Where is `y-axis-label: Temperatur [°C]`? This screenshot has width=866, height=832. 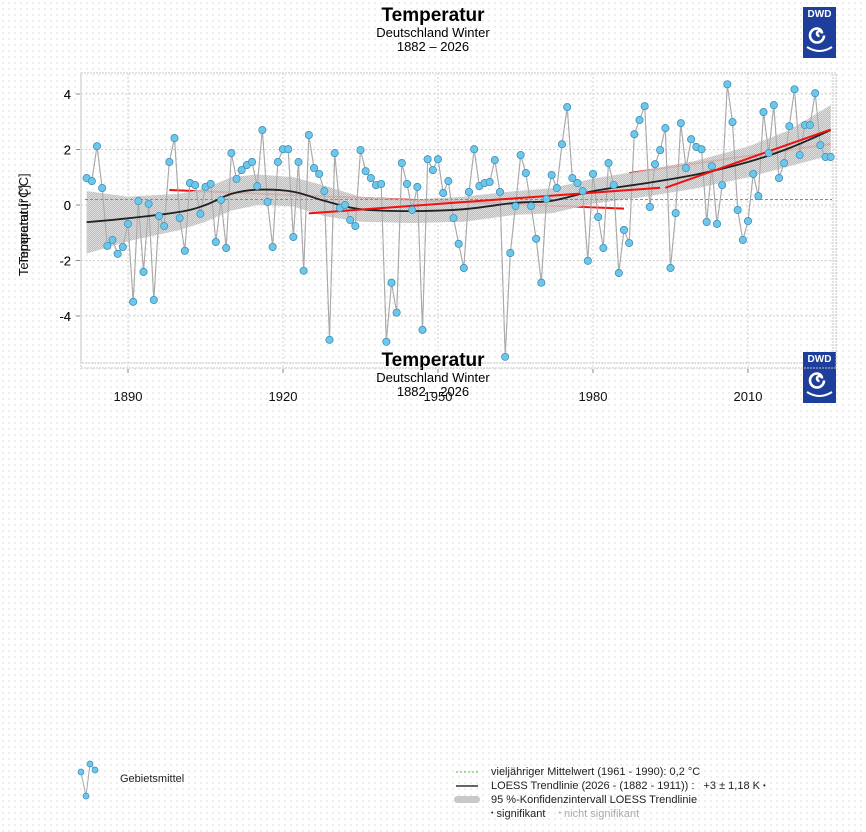
y-axis-label: Temperatur [°C] is located at coordinates (23, 230).